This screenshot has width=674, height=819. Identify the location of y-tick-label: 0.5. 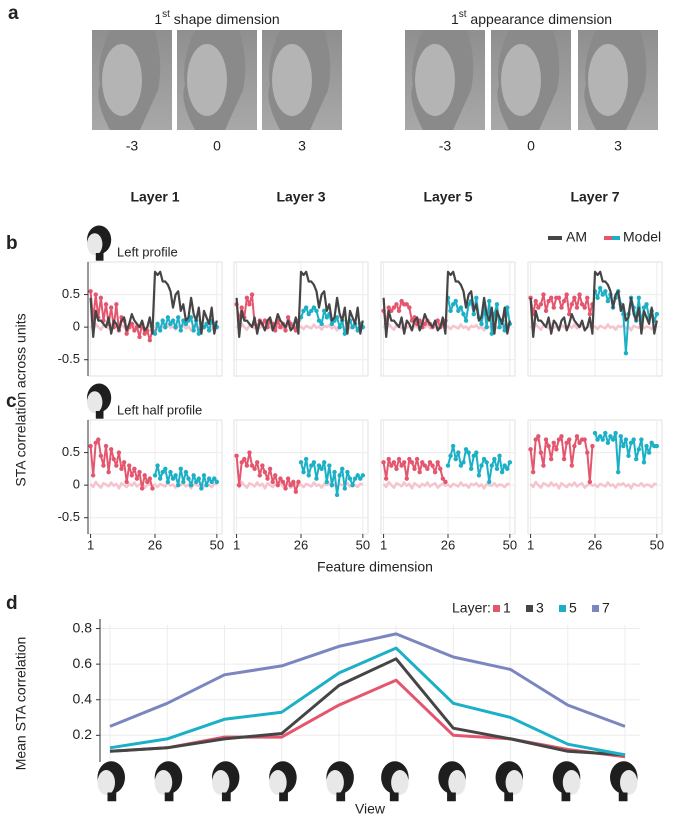
(71, 451).